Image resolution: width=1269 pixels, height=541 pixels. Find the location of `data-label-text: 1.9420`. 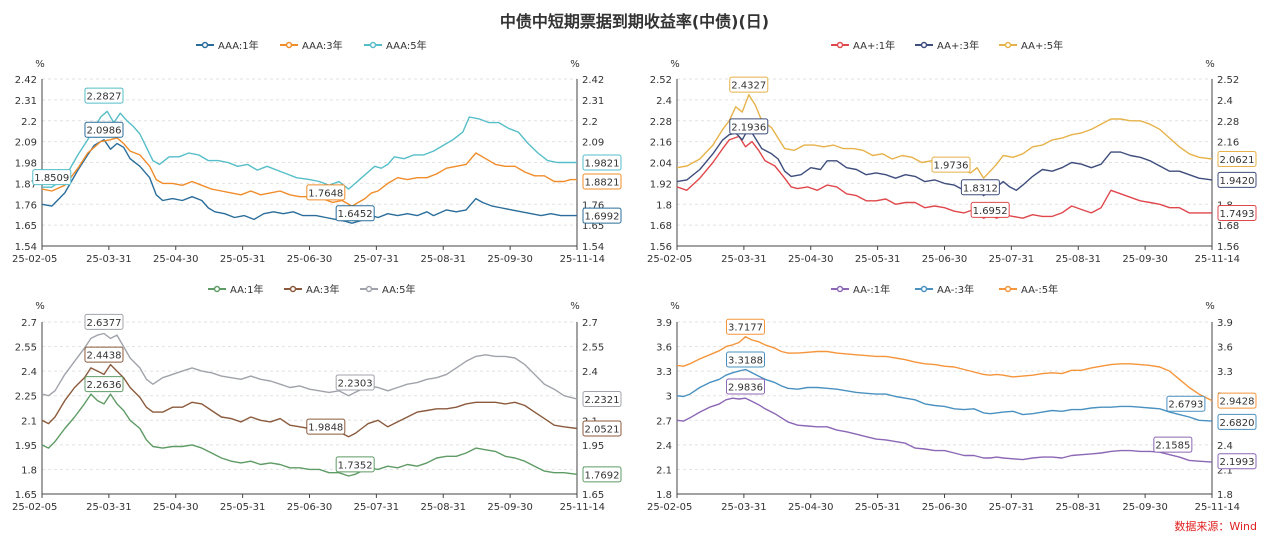

data-label-text: 1.9420 is located at coordinates (1237, 181).